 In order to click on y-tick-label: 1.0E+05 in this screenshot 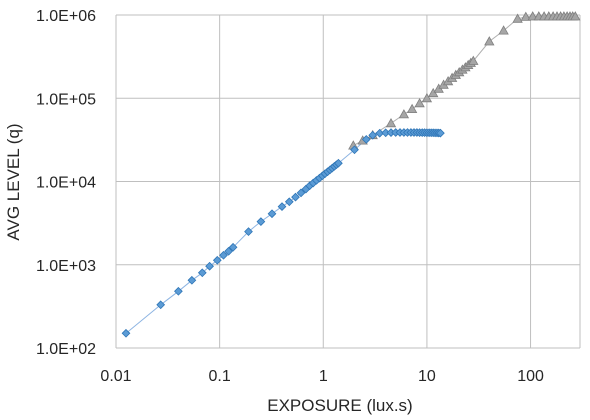, I will do `click(66, 99)`.